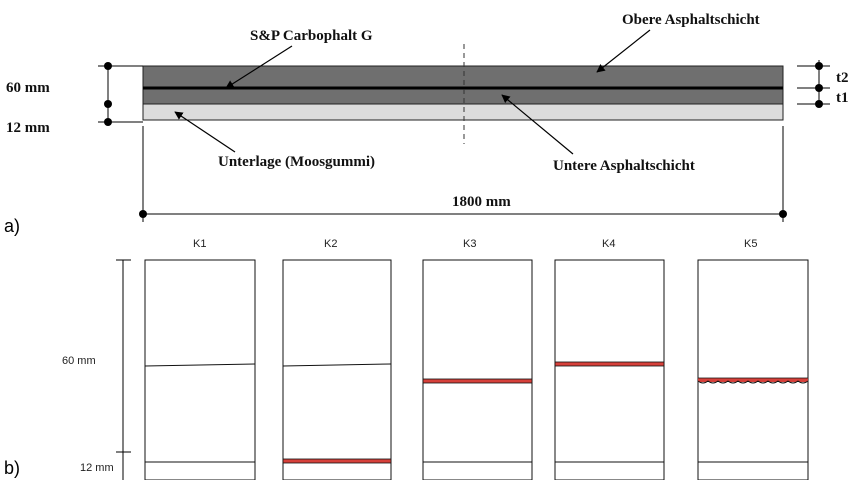 The image size is (853, 480). I want to click on thickness-total-label: 60 mm, so click(28, 88).